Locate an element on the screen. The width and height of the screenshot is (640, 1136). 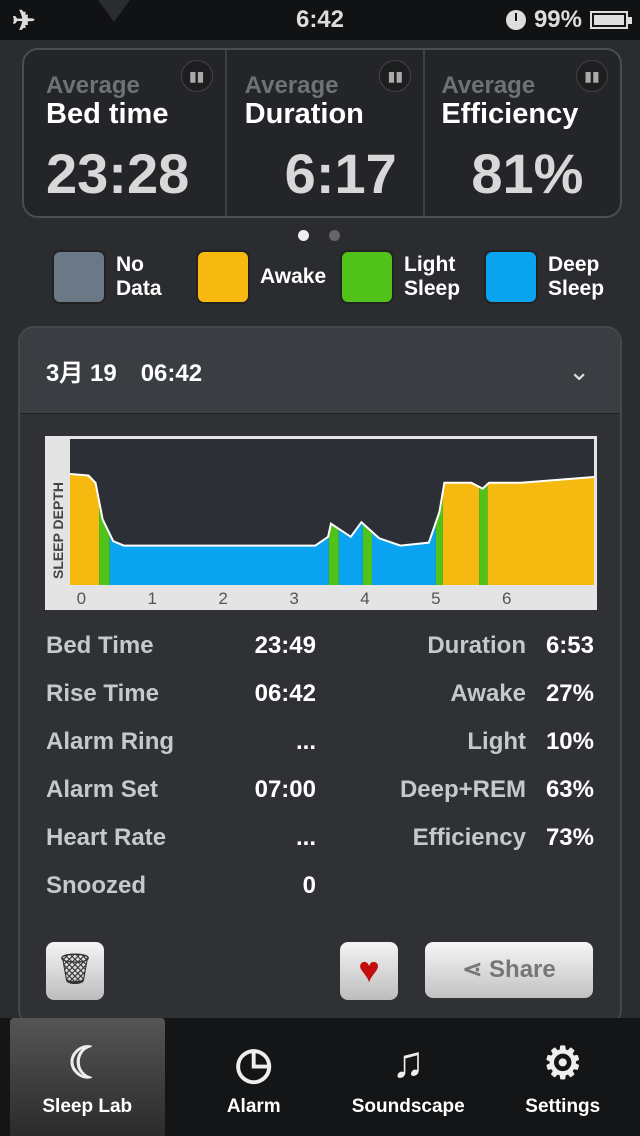
legend-awake: Awake is located at coordinates (261, 277).